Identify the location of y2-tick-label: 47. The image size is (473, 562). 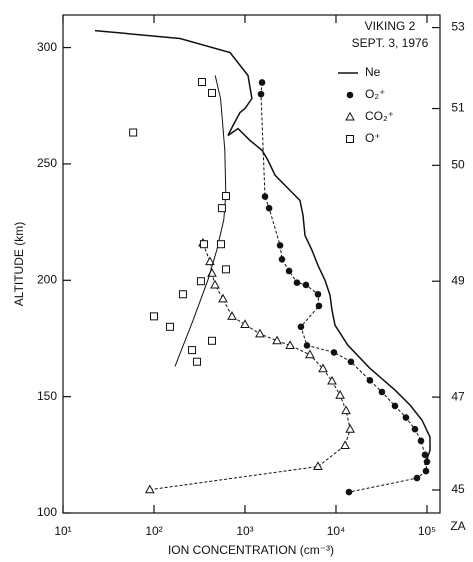
(458, 396).